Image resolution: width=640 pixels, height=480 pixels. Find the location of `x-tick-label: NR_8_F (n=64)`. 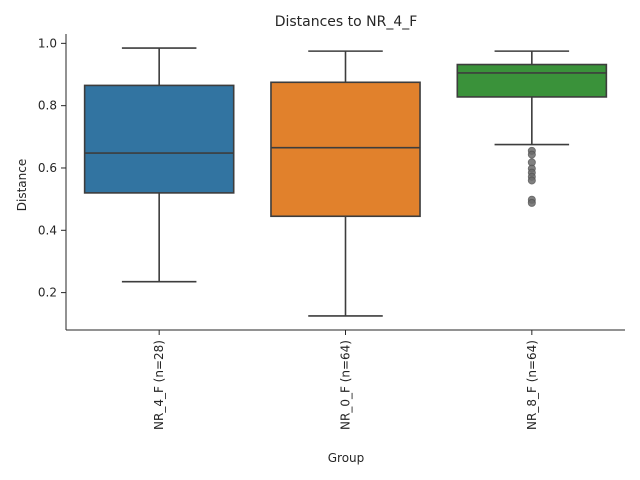

x-tick-label: NR_8_F (n=64) is located at coordinates (532, 385).